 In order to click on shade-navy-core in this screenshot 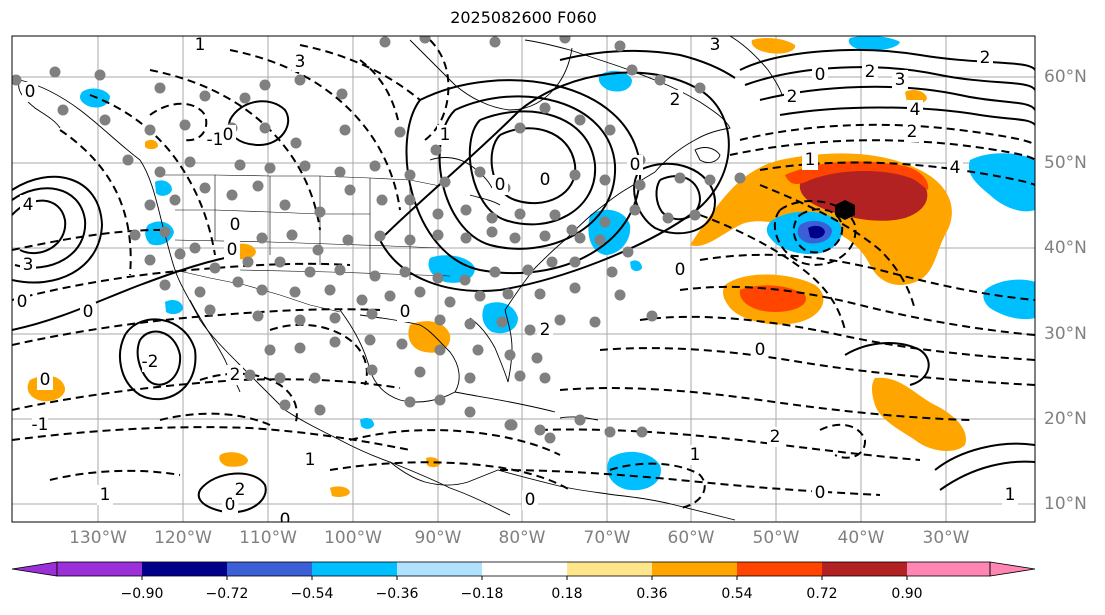, I will do `click(816, 232)`.